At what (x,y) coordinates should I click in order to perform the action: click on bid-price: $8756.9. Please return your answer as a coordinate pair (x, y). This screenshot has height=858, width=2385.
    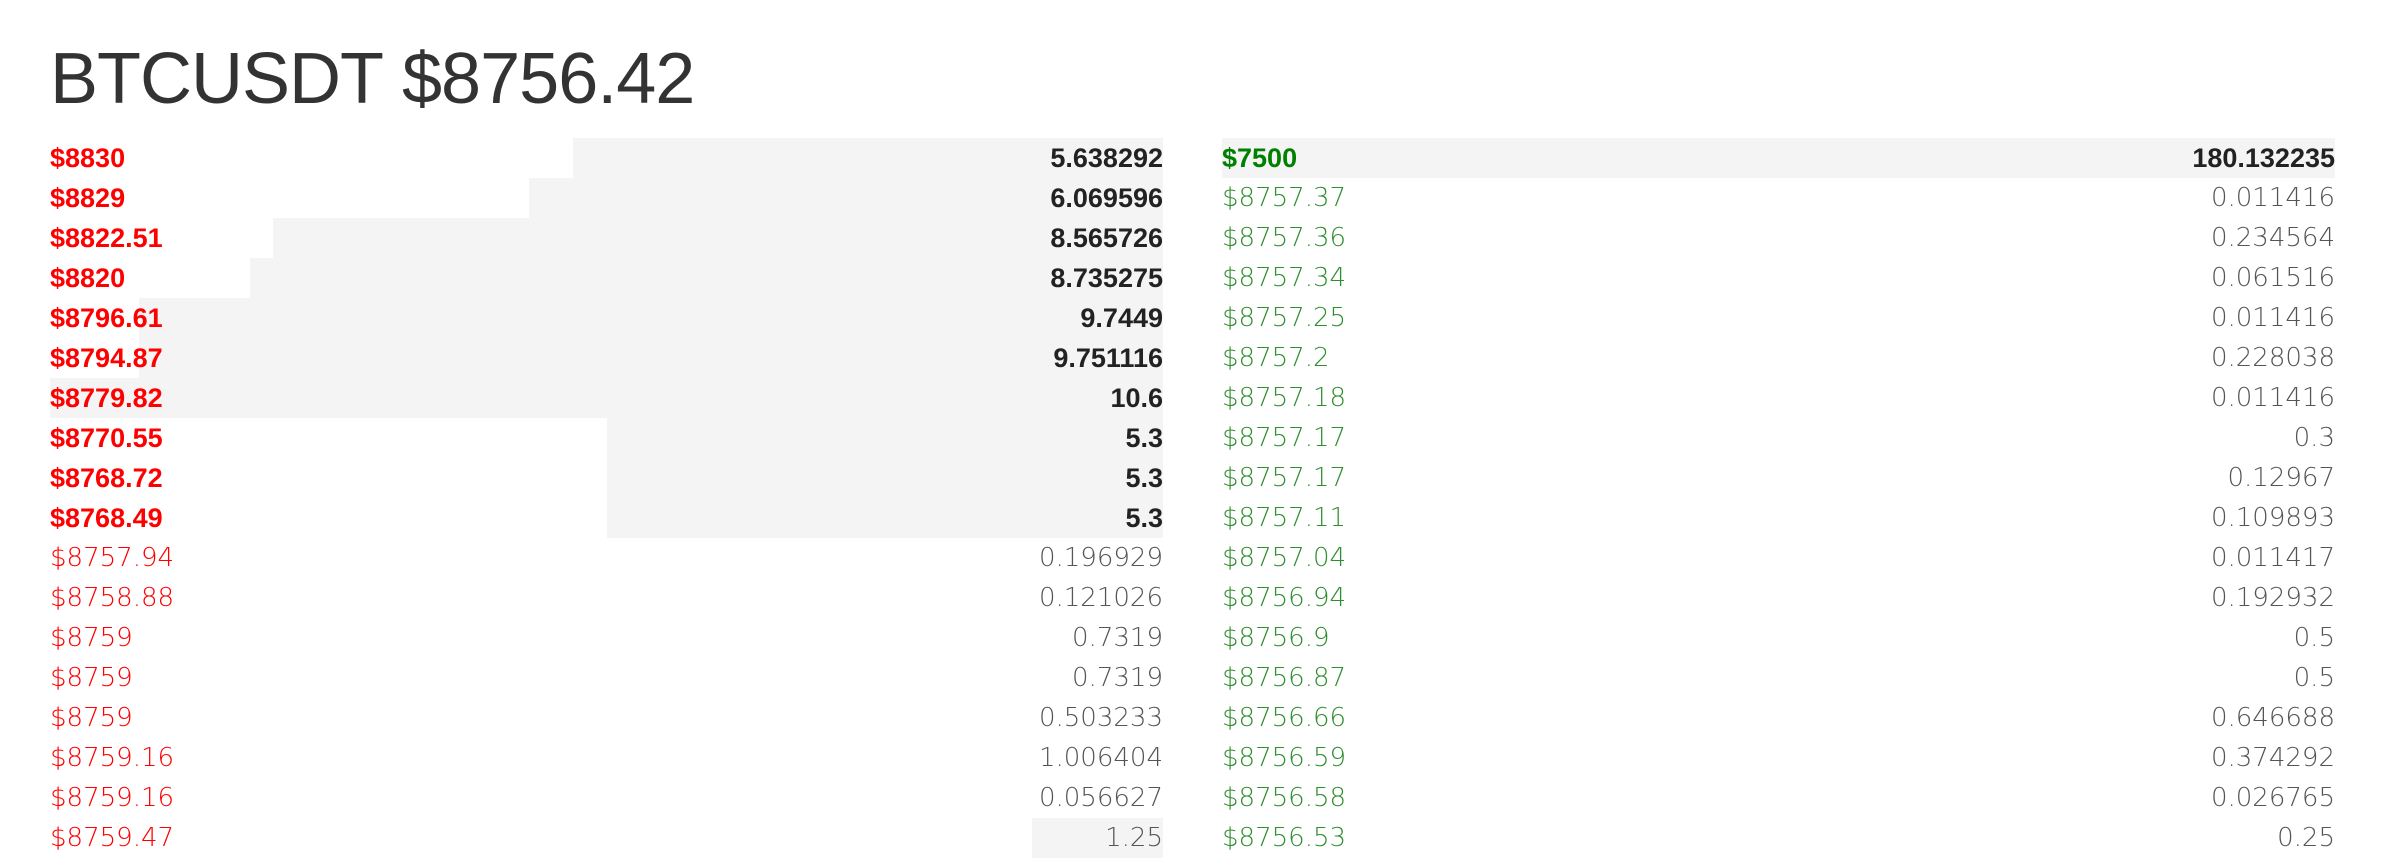
    Looking at the image, I should click on (1276, 638).